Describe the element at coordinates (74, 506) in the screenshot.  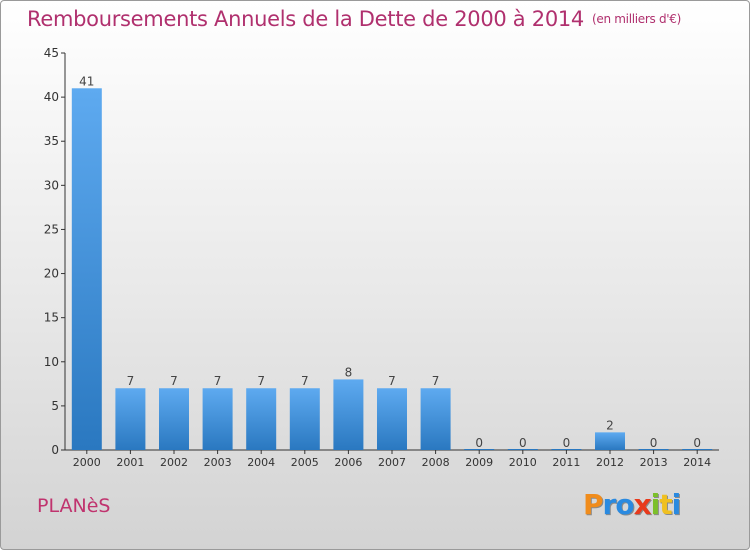
I see `commune-name: PLANèS` at that location.